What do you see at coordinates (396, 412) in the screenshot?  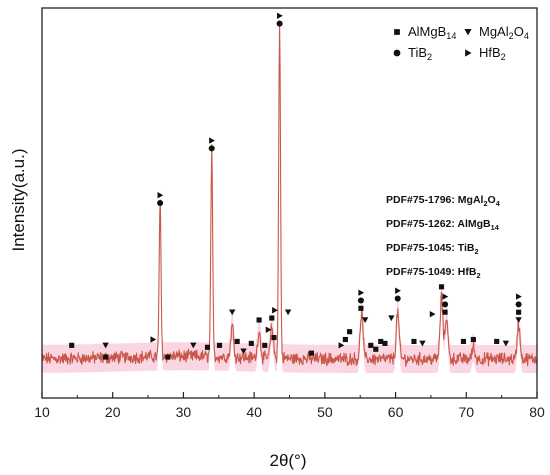 I see `x-tick-label: 60` at bounding box center [396, 412].